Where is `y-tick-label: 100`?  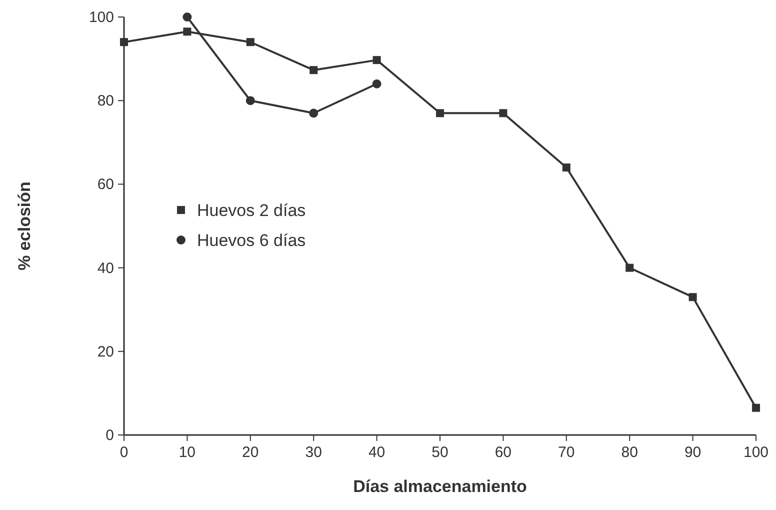 y-tick-label: 100 is located at coordinates (101, 17).